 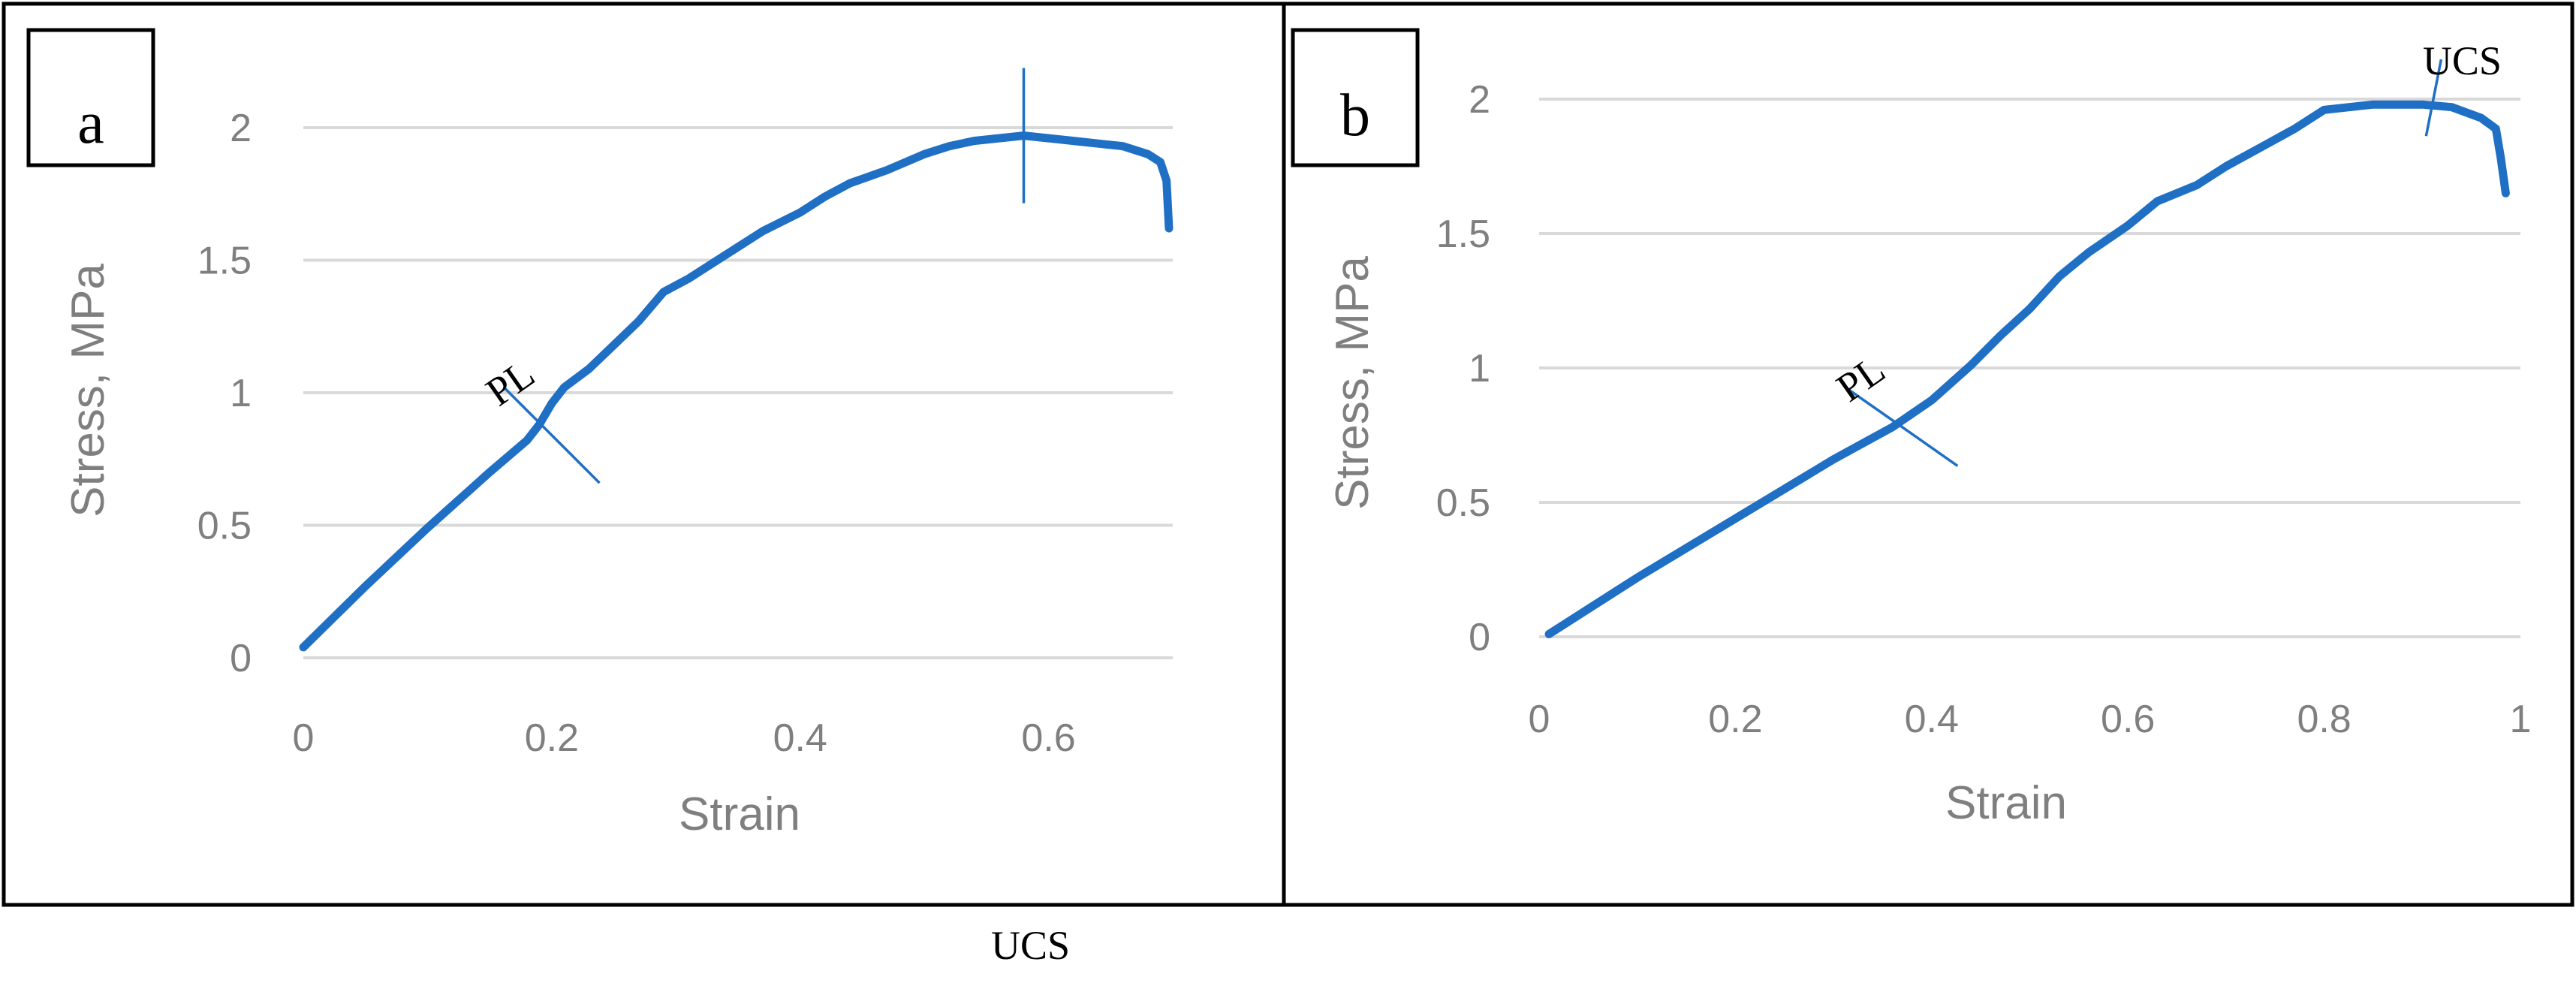 I want to click on x-tick-label-b-0: 0, so click(x=1539, y=720).